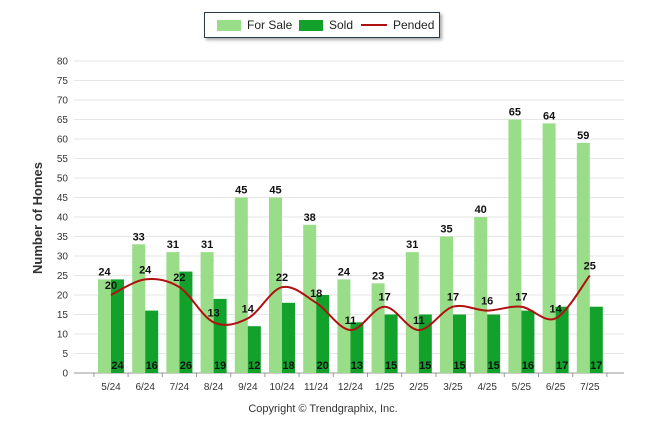 This screenshot has height=434, width=646. What do you see at coordinates (378, 276) in the screenshot?
I see `for-sale-value-label: 23` at bounding box center [378, 276].